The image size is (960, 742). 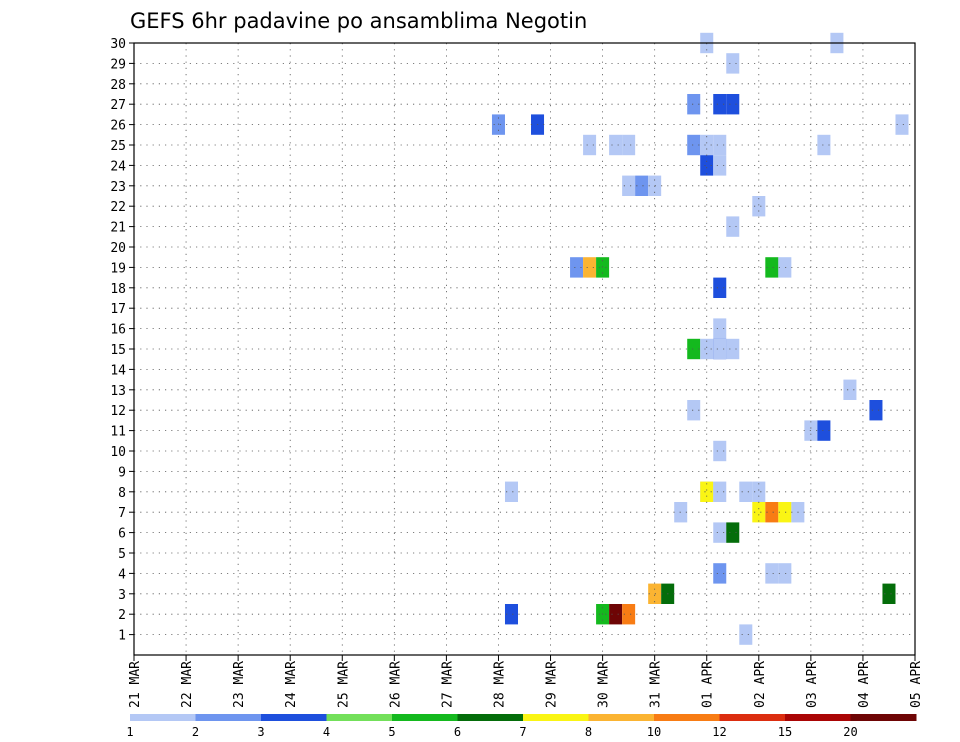 What do you see at coordinates (122, 574) in the screenshot?
I see `y-tick-label-4: 4` at bounding box center [122, 574].